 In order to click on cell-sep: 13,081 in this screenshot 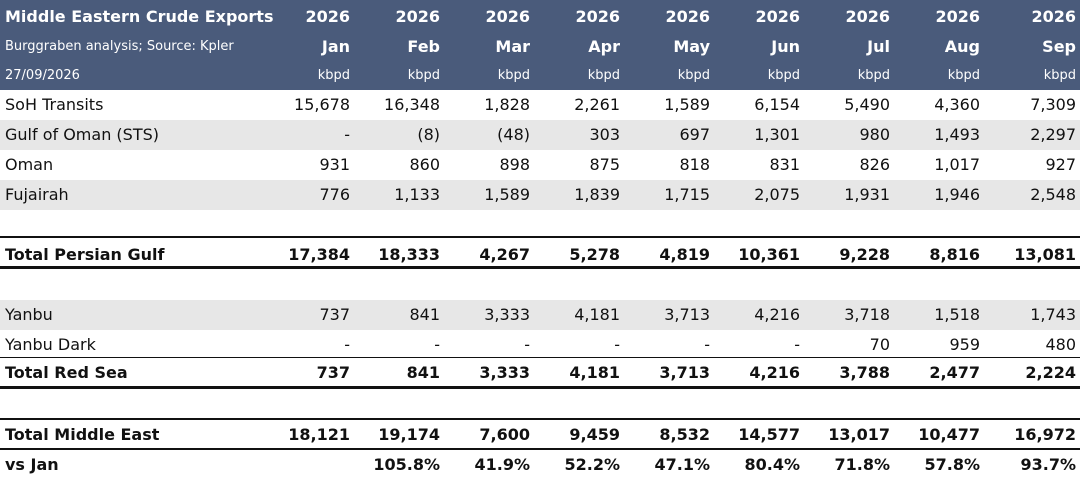, I will do `click(1045, 254)`.